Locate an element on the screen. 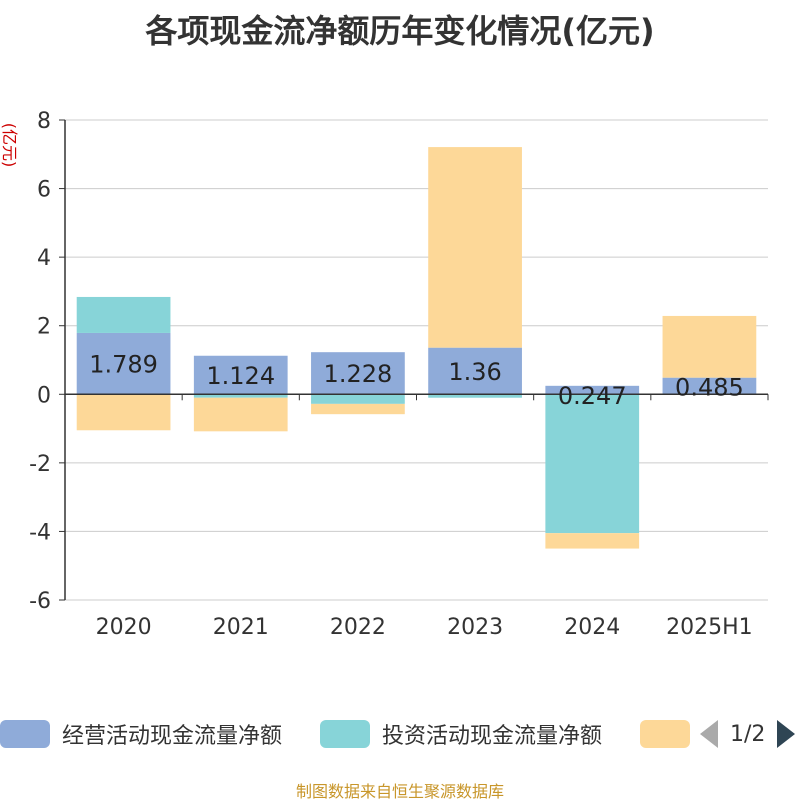 The height and width of the screenshot is (802, 800). bar-series-0-2025H1 is located at coordinates (709, 386).